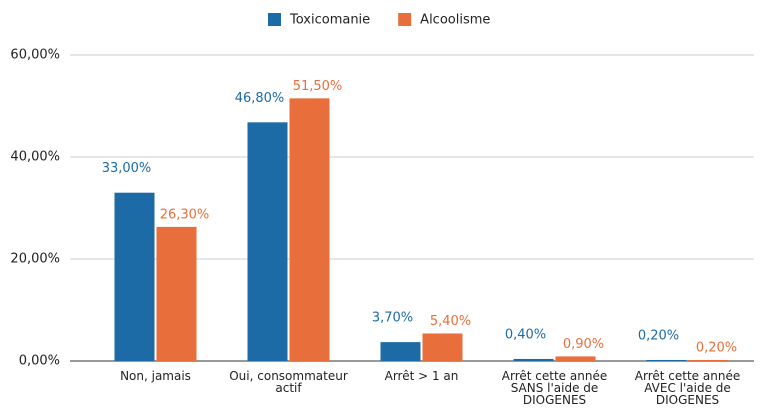  What do you see at coordinates (260, 98) in the screenshot?
I see `value-label: 46,80%` at bounding box center [260, 98].